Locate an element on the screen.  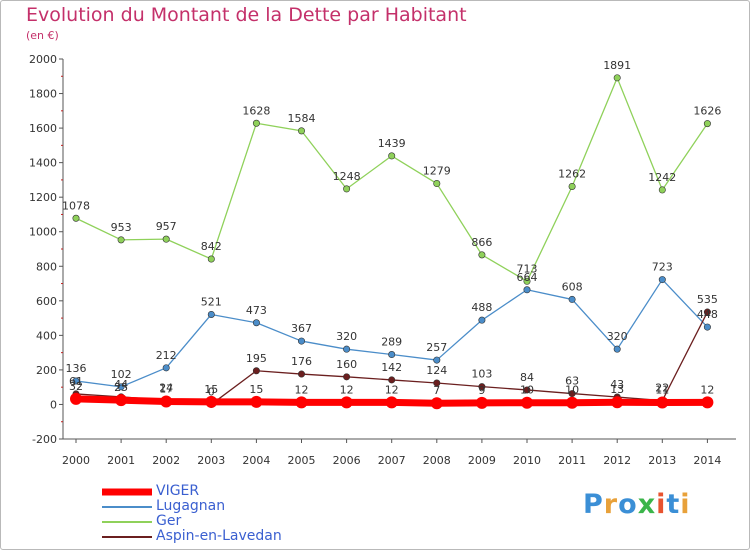
data-label: 15 is located at coordinates (211, 389).